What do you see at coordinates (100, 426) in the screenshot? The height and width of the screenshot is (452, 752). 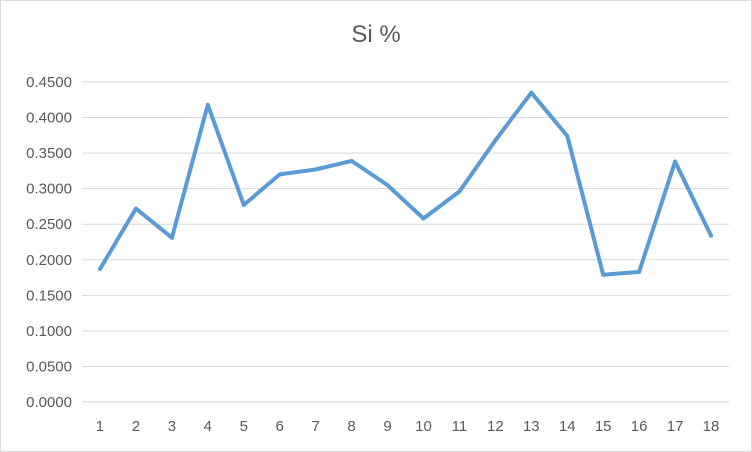 I see `x-tick-label: 1` at bounding box center [100, 426].